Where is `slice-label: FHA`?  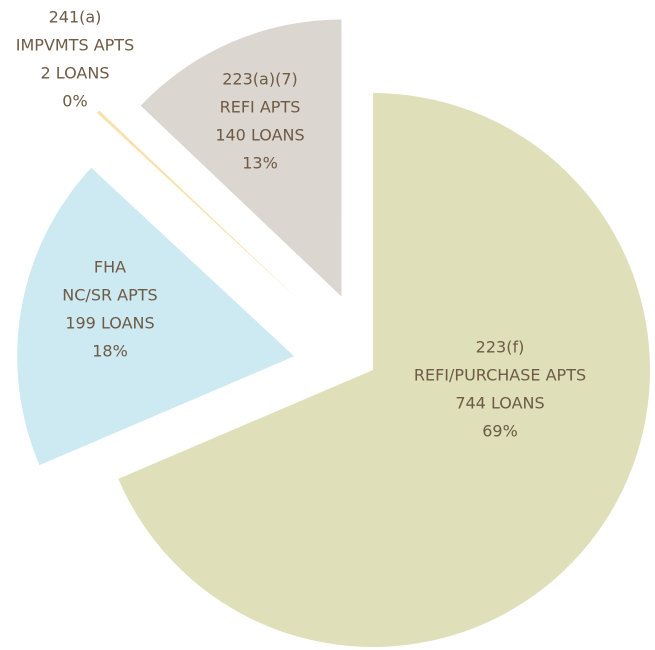 slice-label: FHA is located at coordinates (110, 267).